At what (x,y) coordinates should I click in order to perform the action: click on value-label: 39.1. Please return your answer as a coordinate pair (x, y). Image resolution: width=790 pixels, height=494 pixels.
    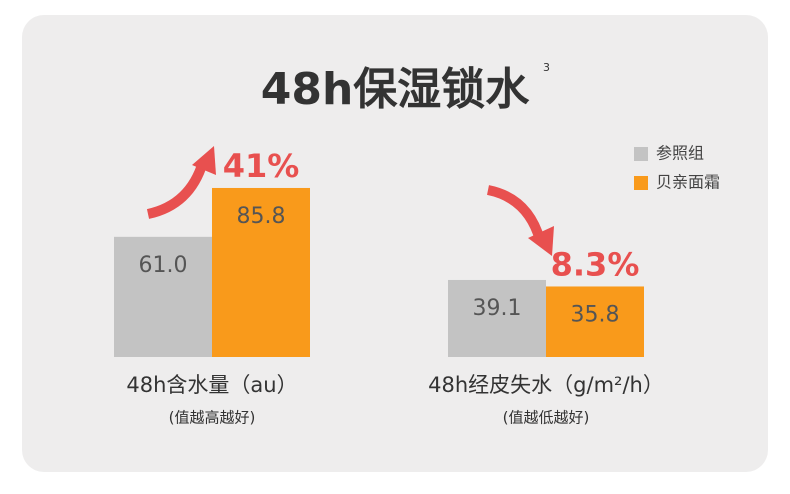
    Looking at the image, I should click on (497, 308).